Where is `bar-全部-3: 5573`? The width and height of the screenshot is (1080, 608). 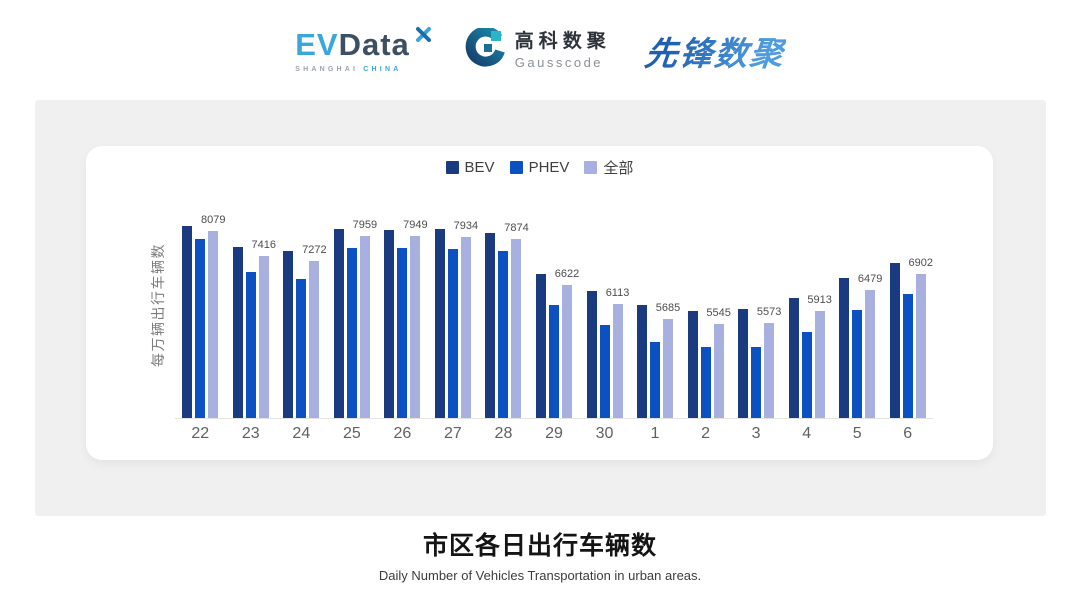
bar-全部-3: 5573 is located at coordinates (769, 362).